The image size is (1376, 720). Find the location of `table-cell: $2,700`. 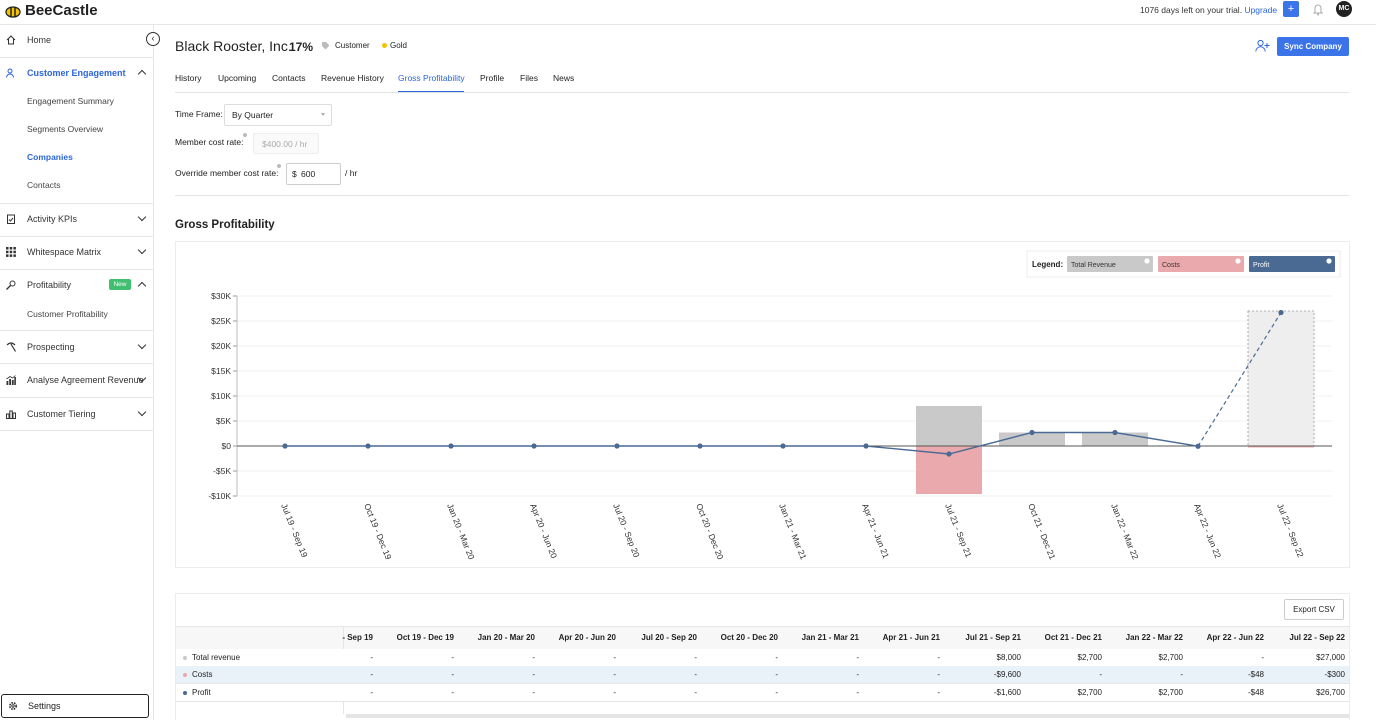

table-cell: $2,700 is located at coordinates (1170, 657).